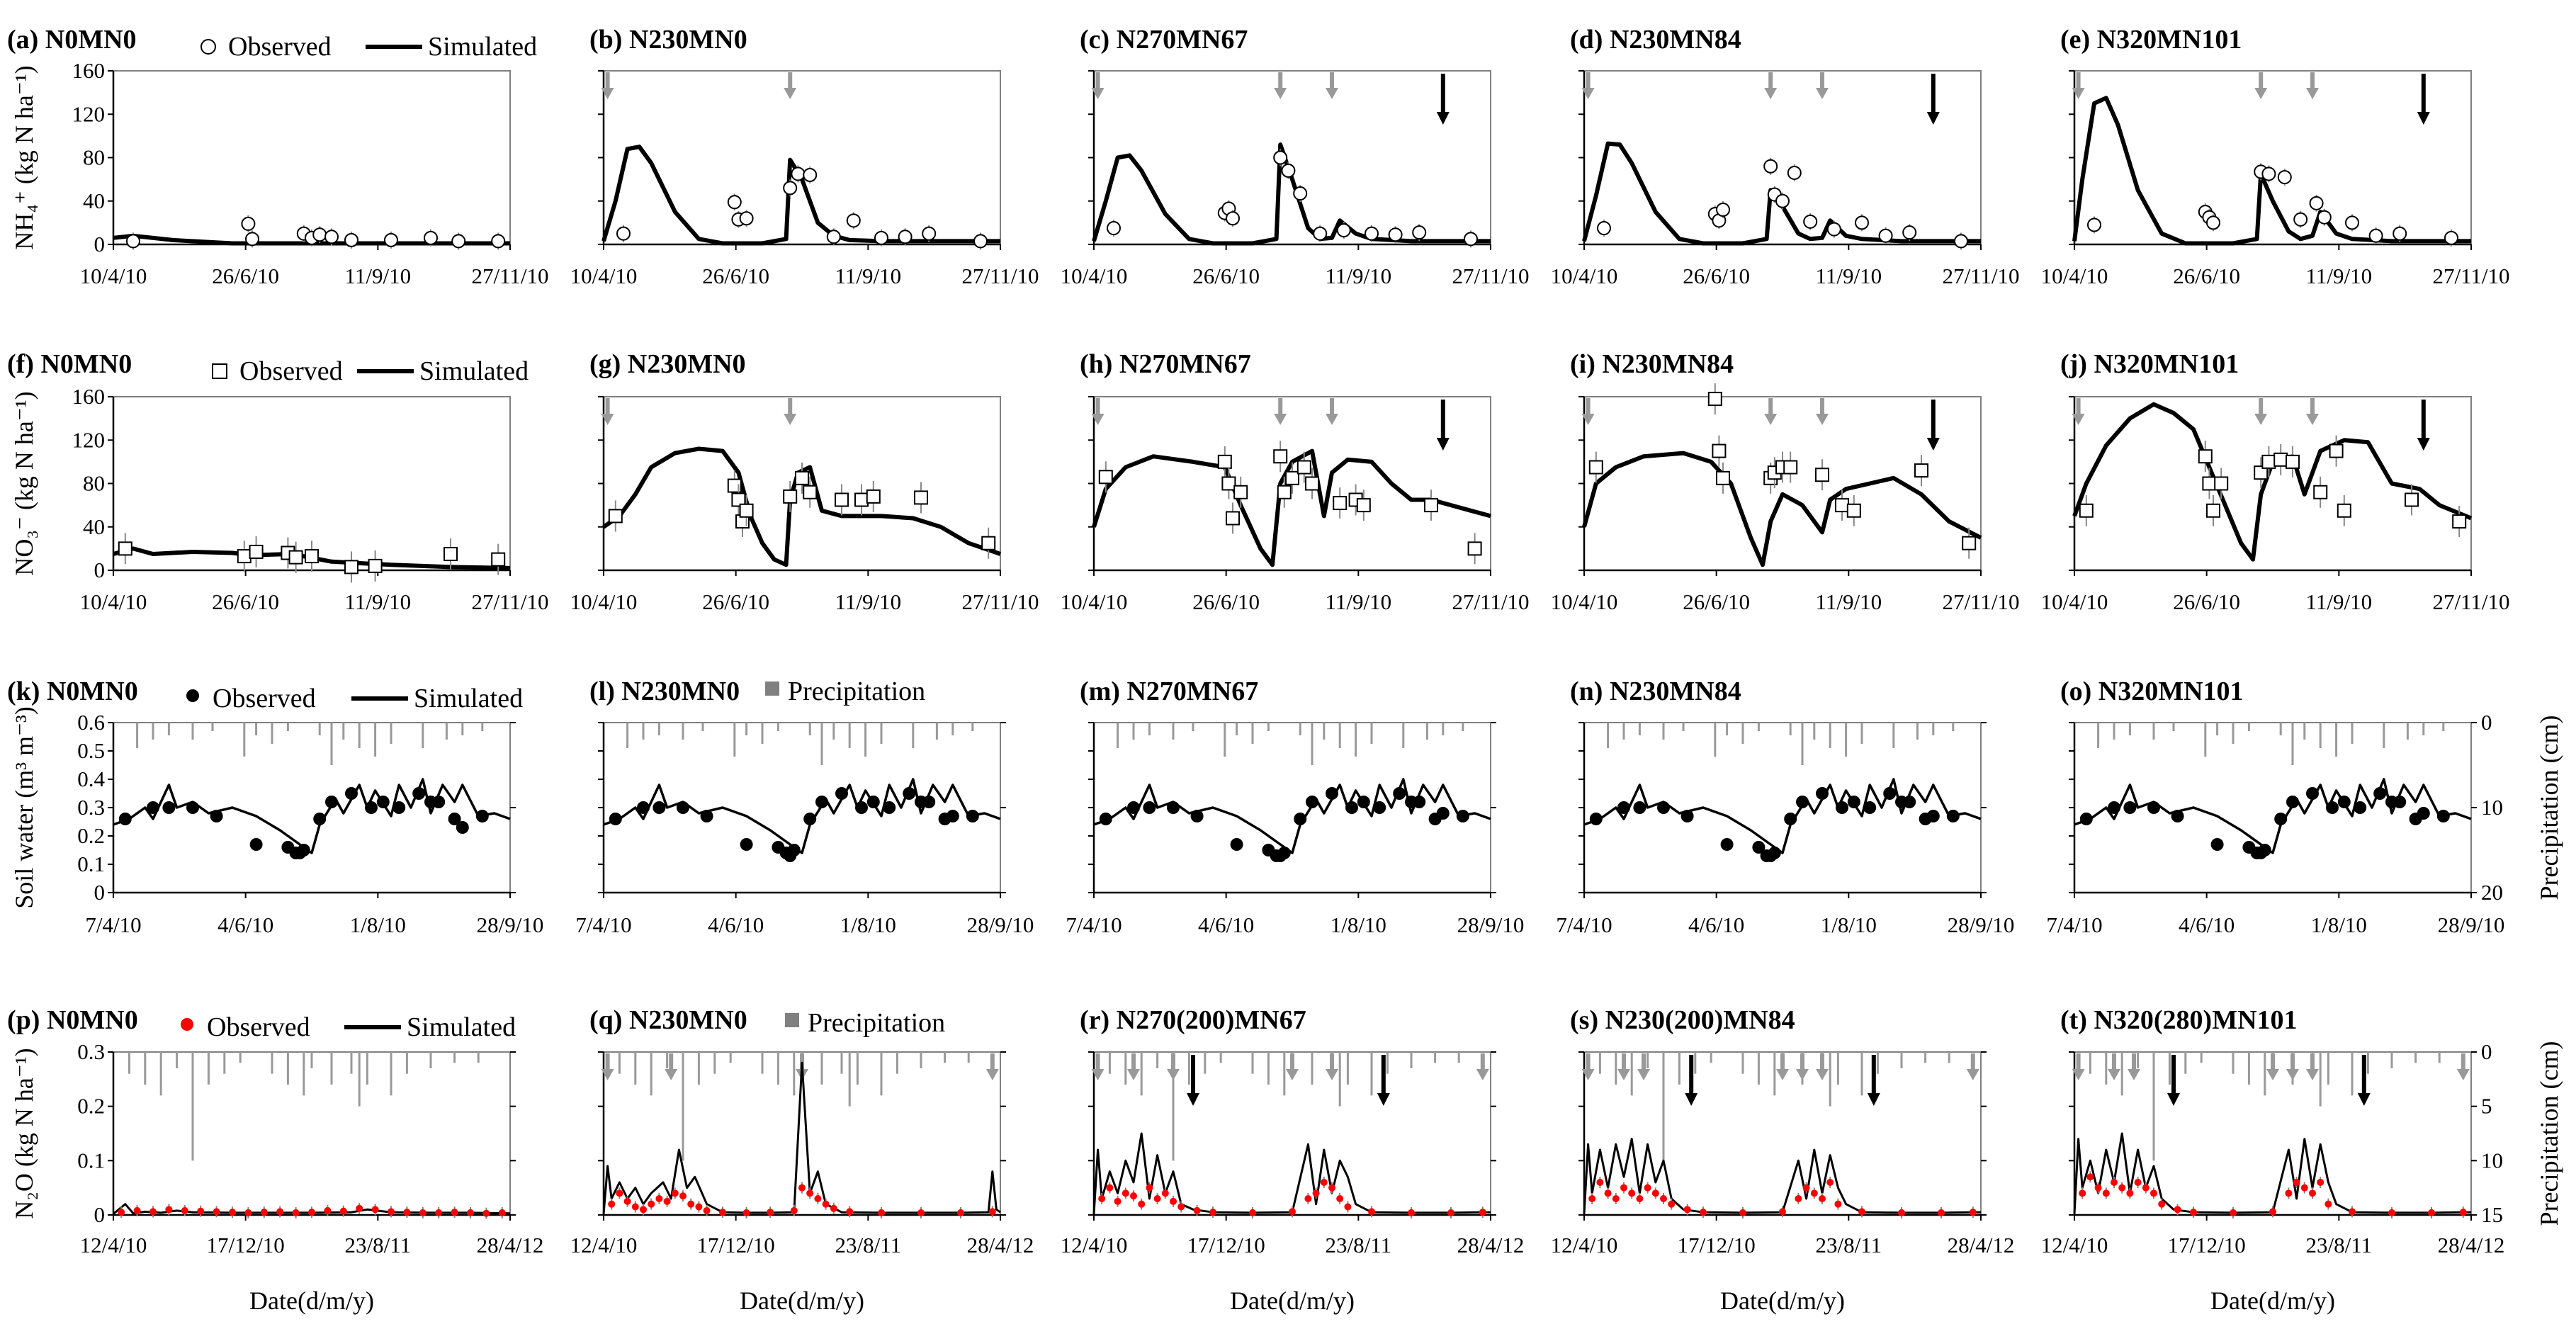 The height and width of the screenshot is (1329, 2576). What do you see at coordinates (2492, 893) in the screenshot?
I see `precip-tick-label: 20` at bounding box center [2492, 893].